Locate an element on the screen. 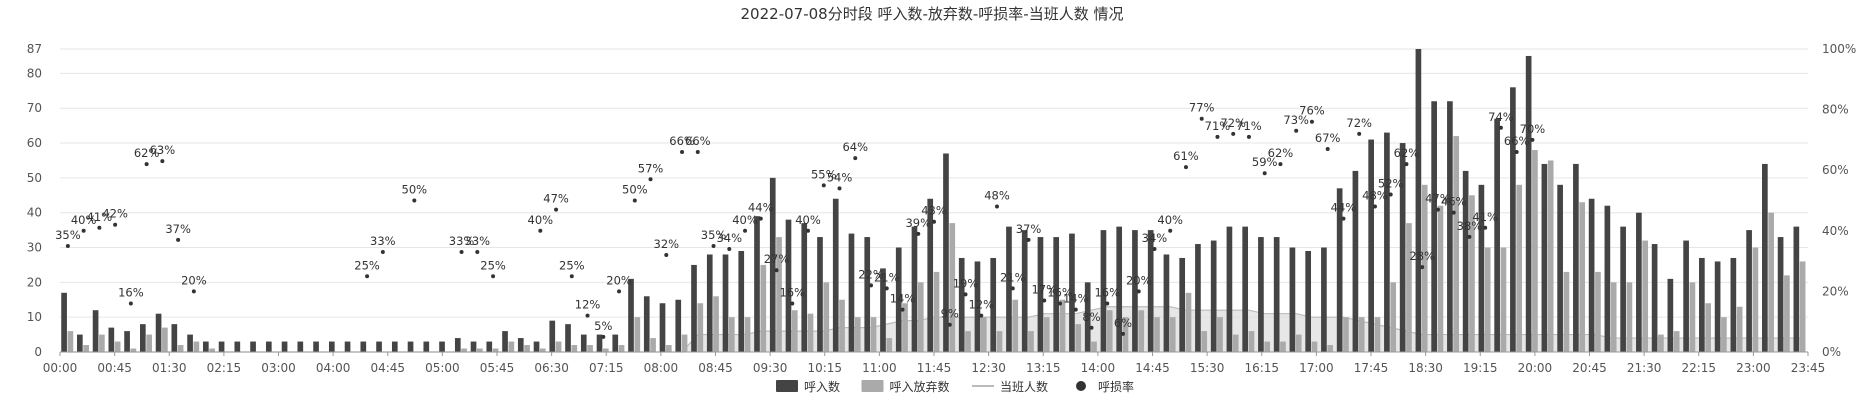  rate-label: 64% is located at coordinates (855, 147).